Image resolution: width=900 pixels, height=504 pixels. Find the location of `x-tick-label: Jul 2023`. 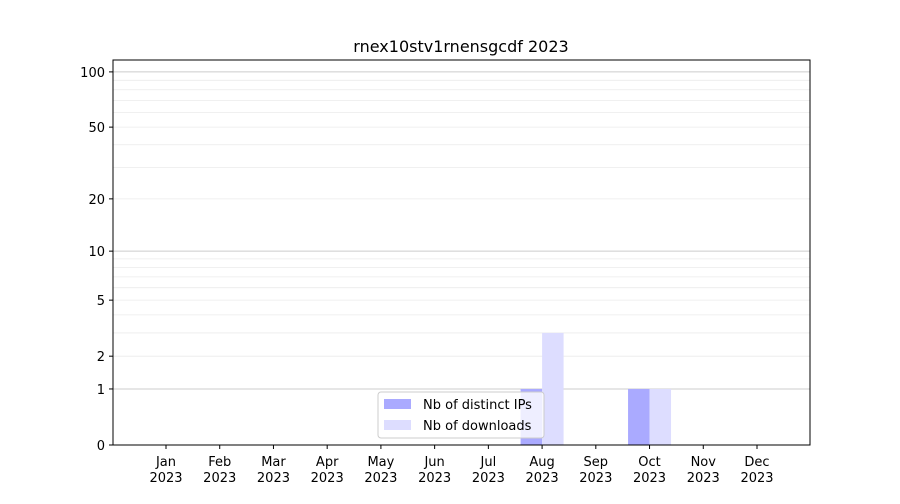

x-tick-label: Jul 2023 is located at coordinates (488, 470).